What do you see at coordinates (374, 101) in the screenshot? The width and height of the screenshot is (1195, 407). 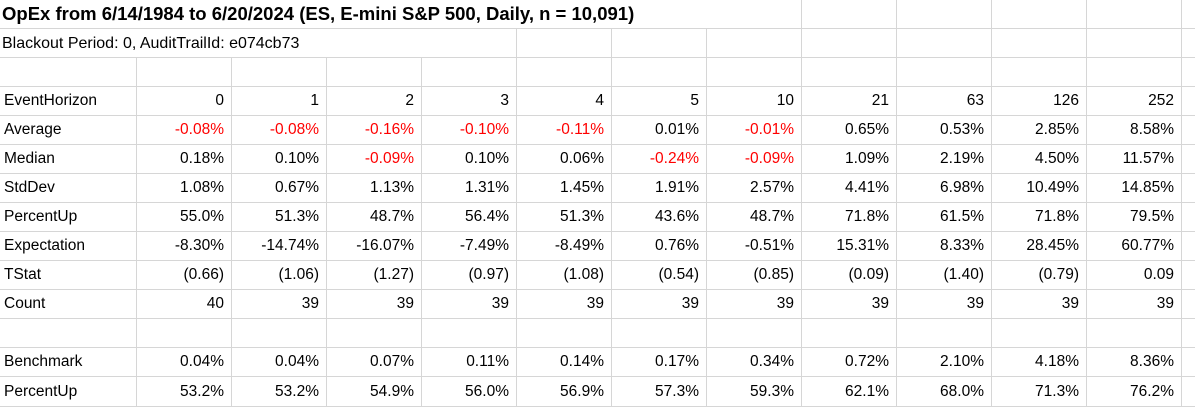 I see `event-horizon-value-cell: 2` at bounding box center [374, 101].